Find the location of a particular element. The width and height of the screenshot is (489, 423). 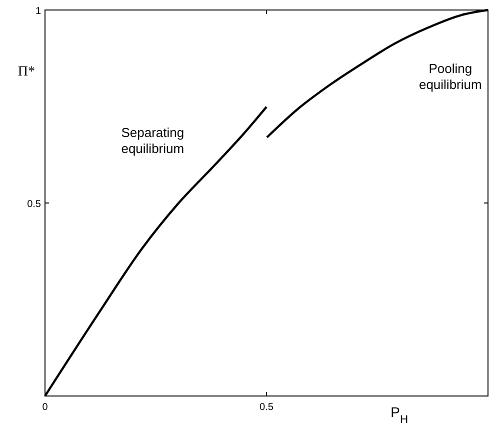

x-axis-title: P$_{H}$ is located at coordinates (399, 413).